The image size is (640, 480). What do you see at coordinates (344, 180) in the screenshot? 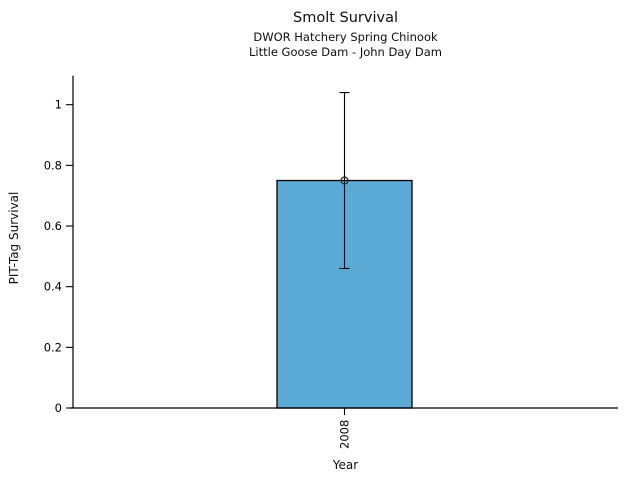
I see `point-estimate-marker` at bounding box center [344, 180].